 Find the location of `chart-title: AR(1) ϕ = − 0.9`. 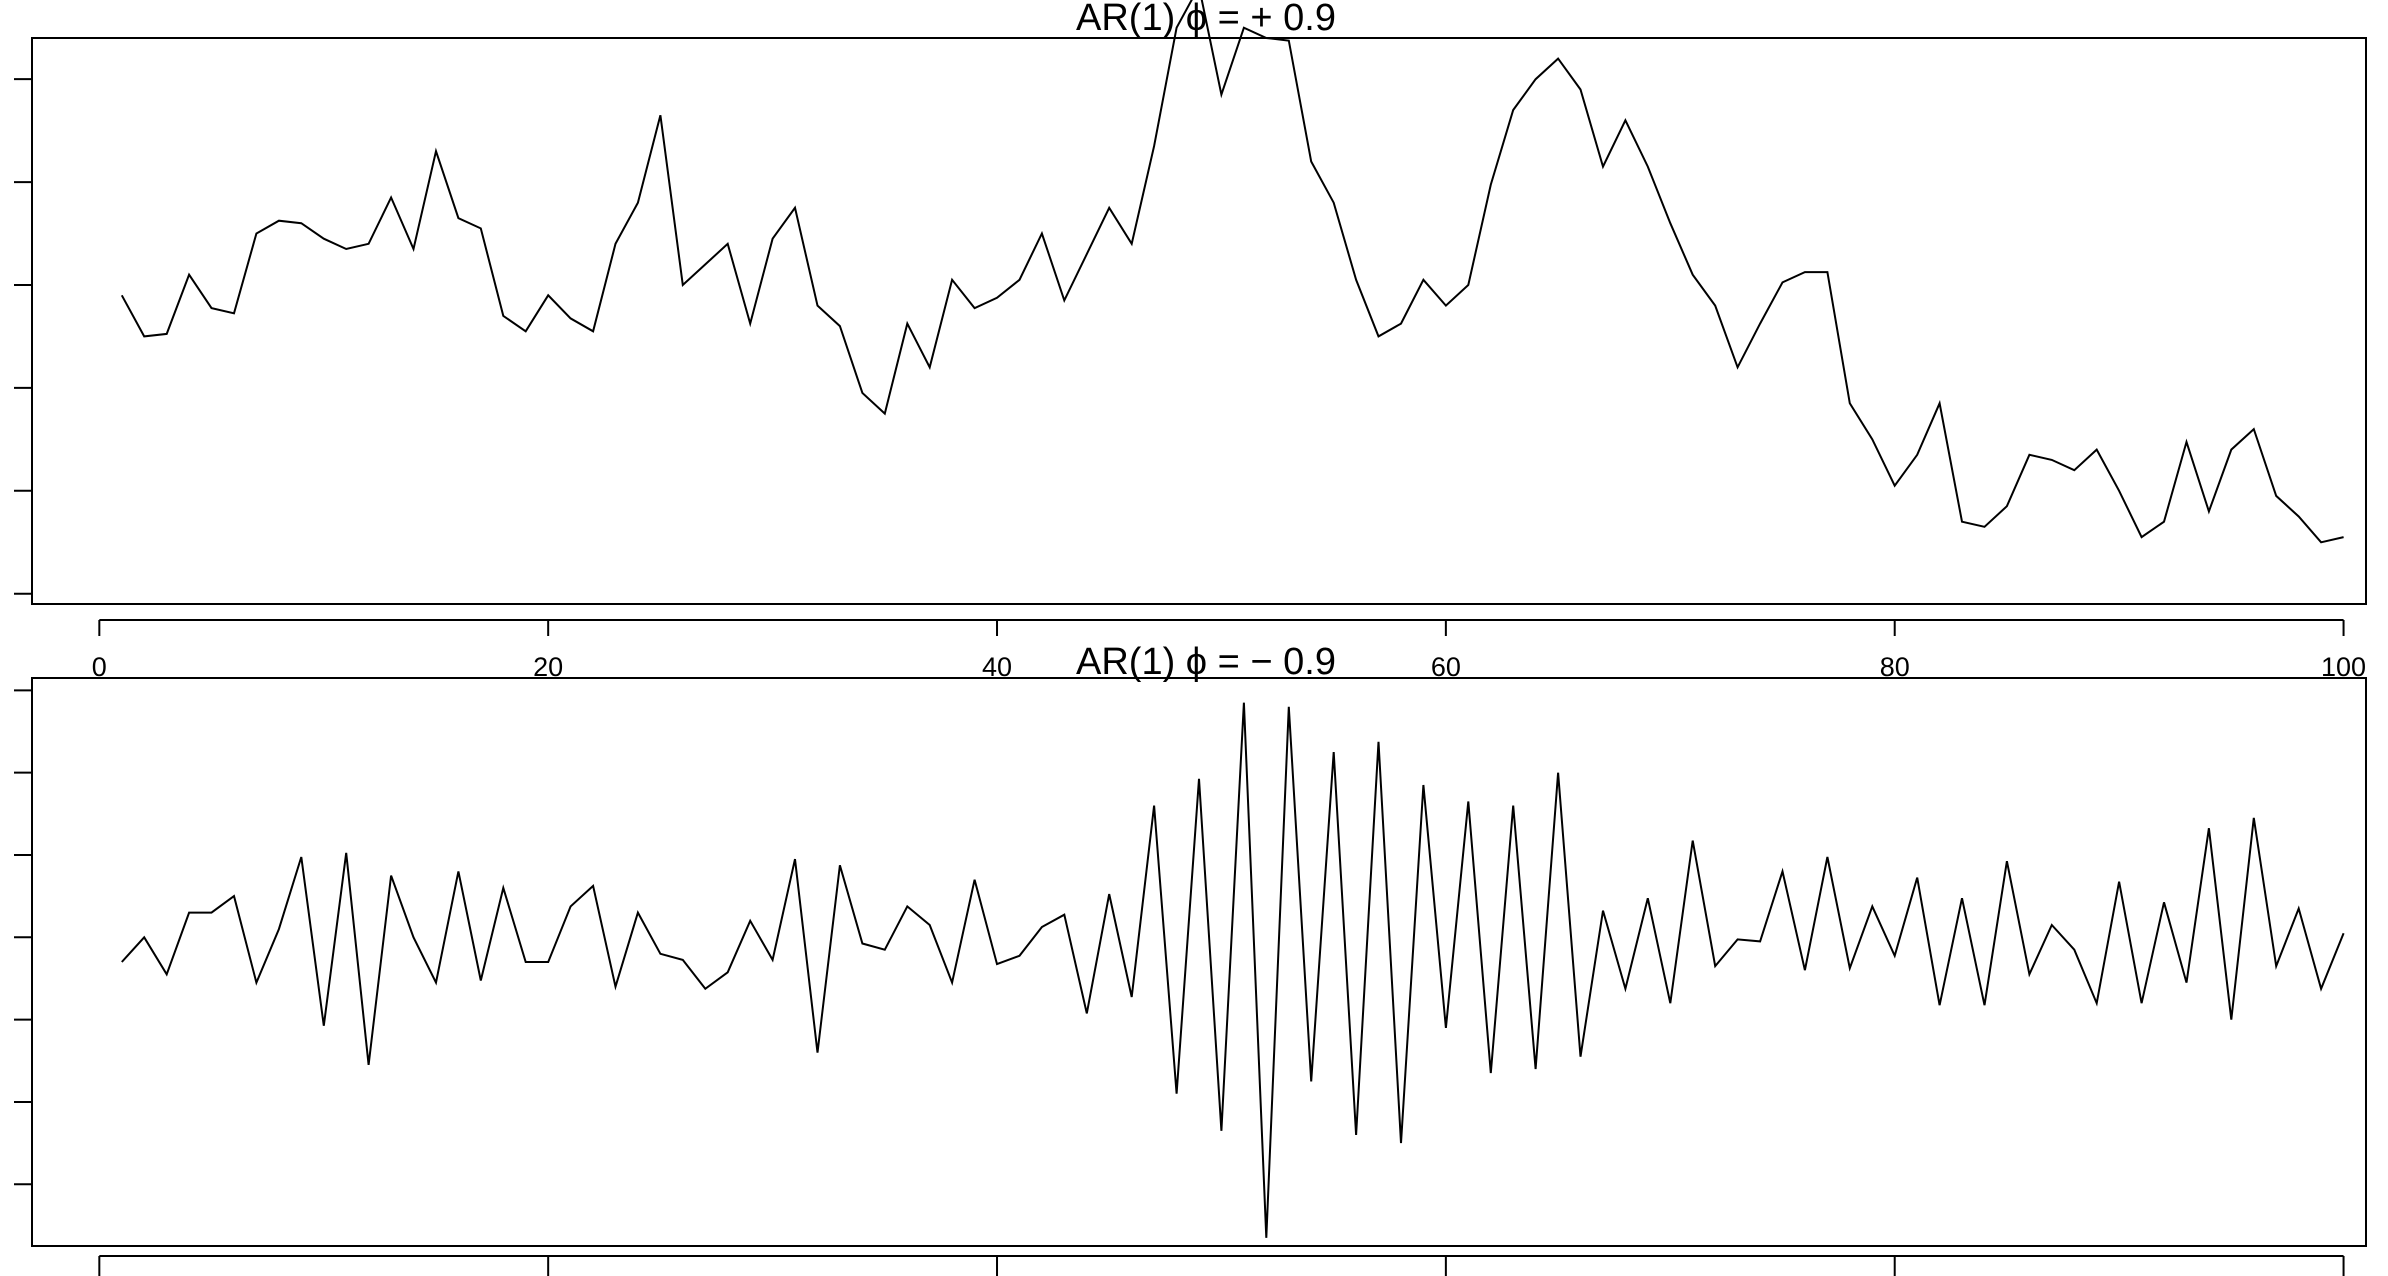

chart-title: AR(1) ϕ = − 0.9 is located at coordinates (1206, 662).